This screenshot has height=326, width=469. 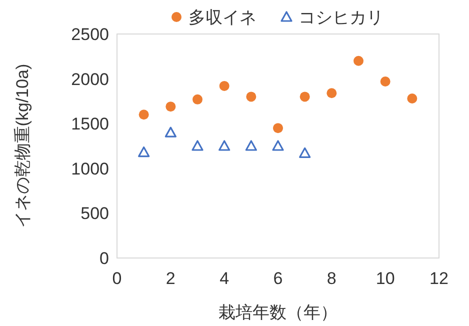 What do you see at coordinates (341, 17) in the screenshot?
I see `legend-label: コシヒカリ` at bounding box center [341, 17].